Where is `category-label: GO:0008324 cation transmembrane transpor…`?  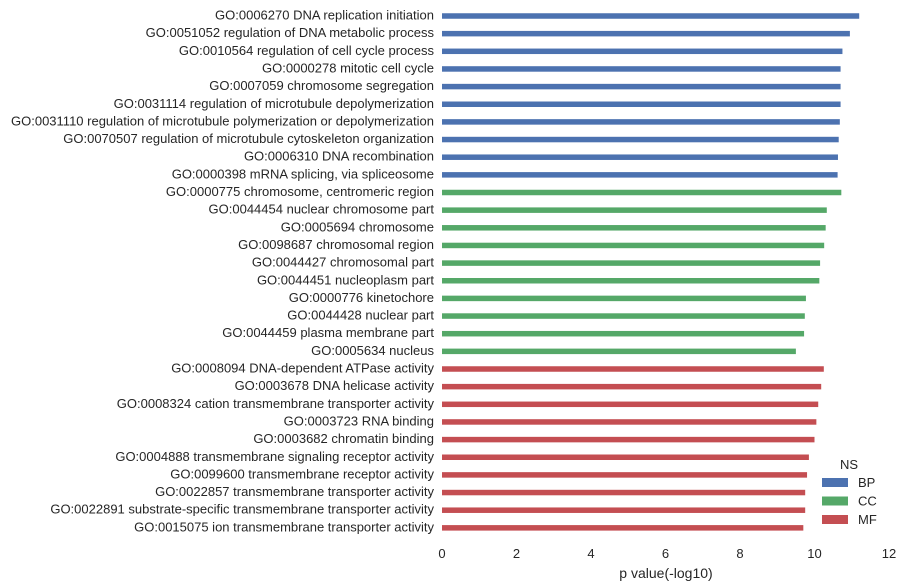 category-label: GO:0008324 cation transmembrane transpor… is located at coordinates (276, 403).